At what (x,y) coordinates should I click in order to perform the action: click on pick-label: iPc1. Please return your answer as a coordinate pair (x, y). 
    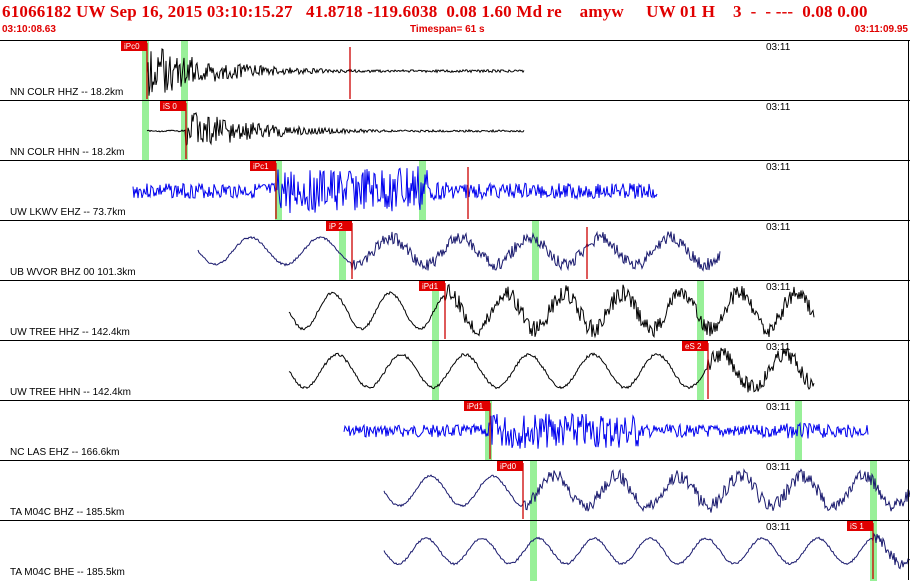
    Looking at the image, I should click on (261, 166).